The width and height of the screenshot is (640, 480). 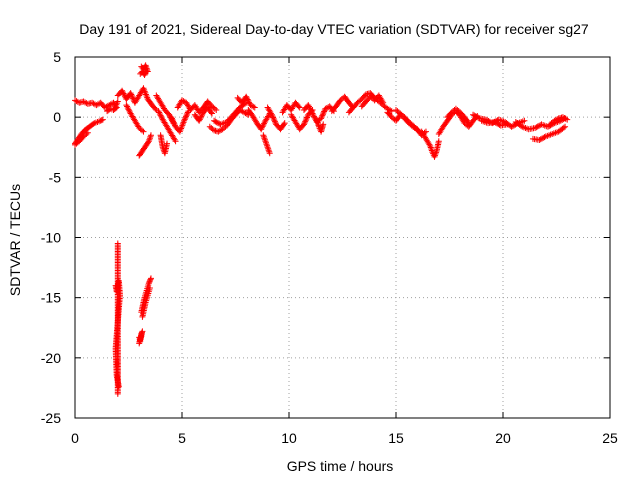 I want to click on y-tick-label: -5, so click(x=55, y=177).